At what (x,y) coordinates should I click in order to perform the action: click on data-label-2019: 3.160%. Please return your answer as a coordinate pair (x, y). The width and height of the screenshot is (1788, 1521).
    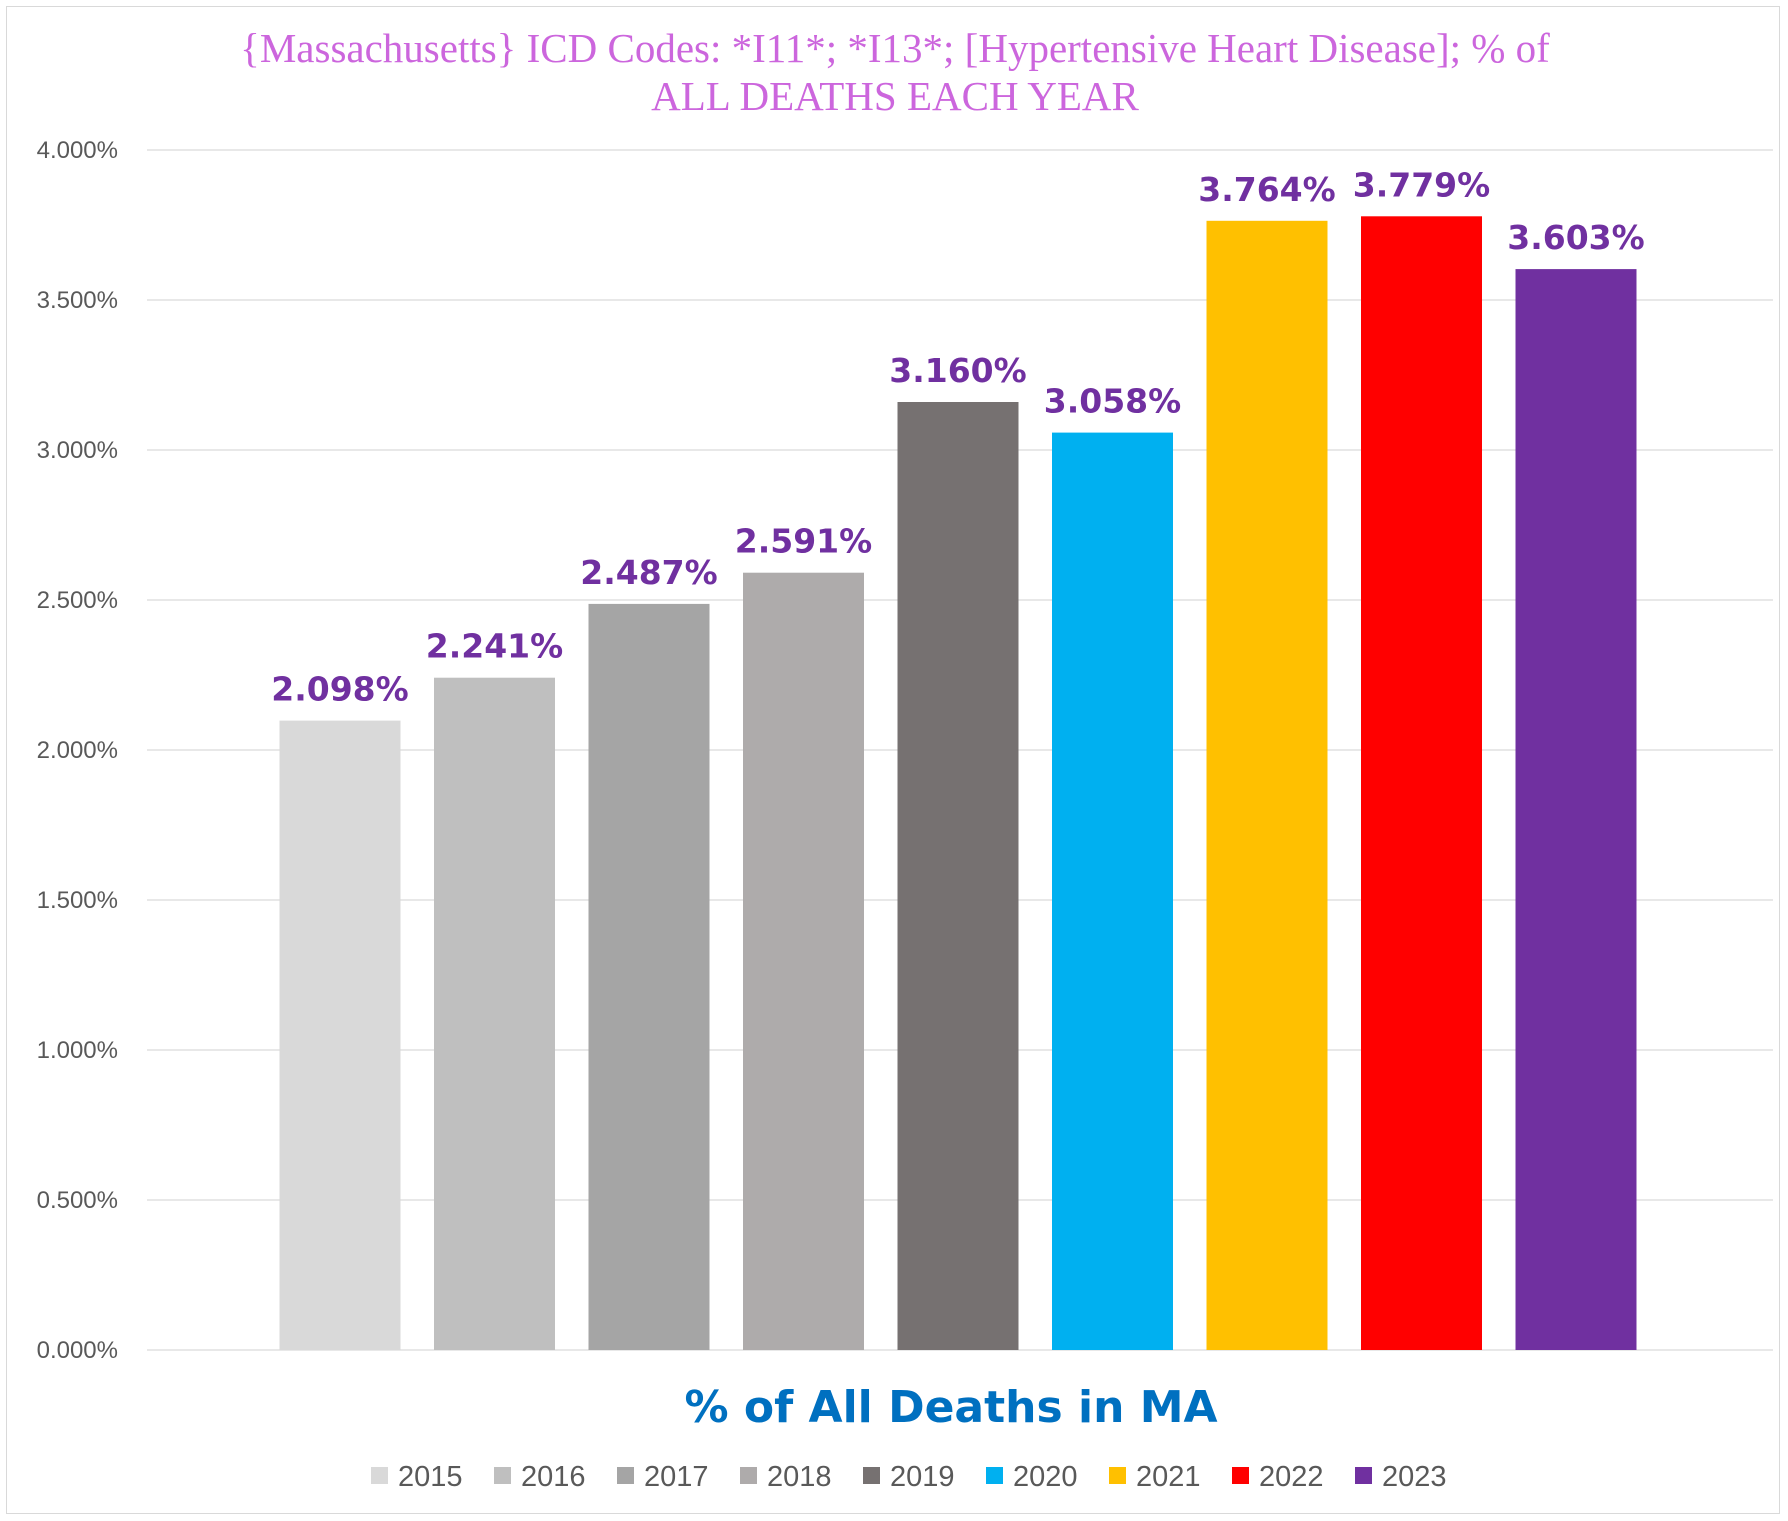
    Looking at the image, I should click on (957, 370).